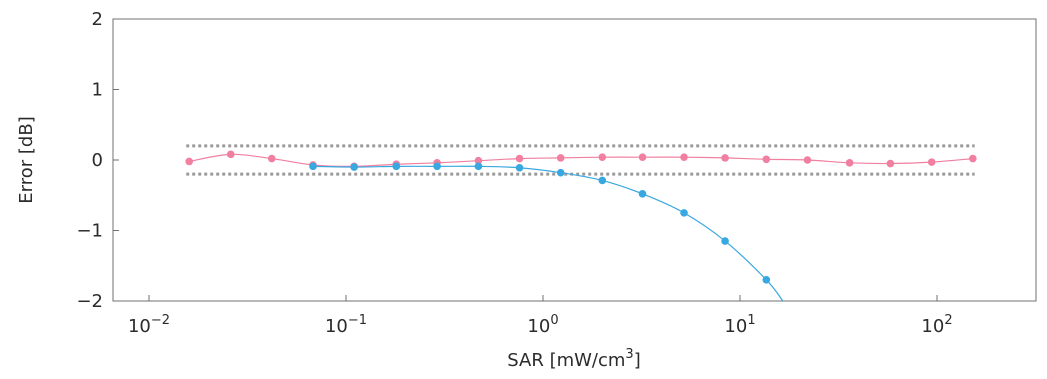 The height and width of the screenshot is (379, 1047). I want to click on y-tick-label-1: 1, so click(97, 90).